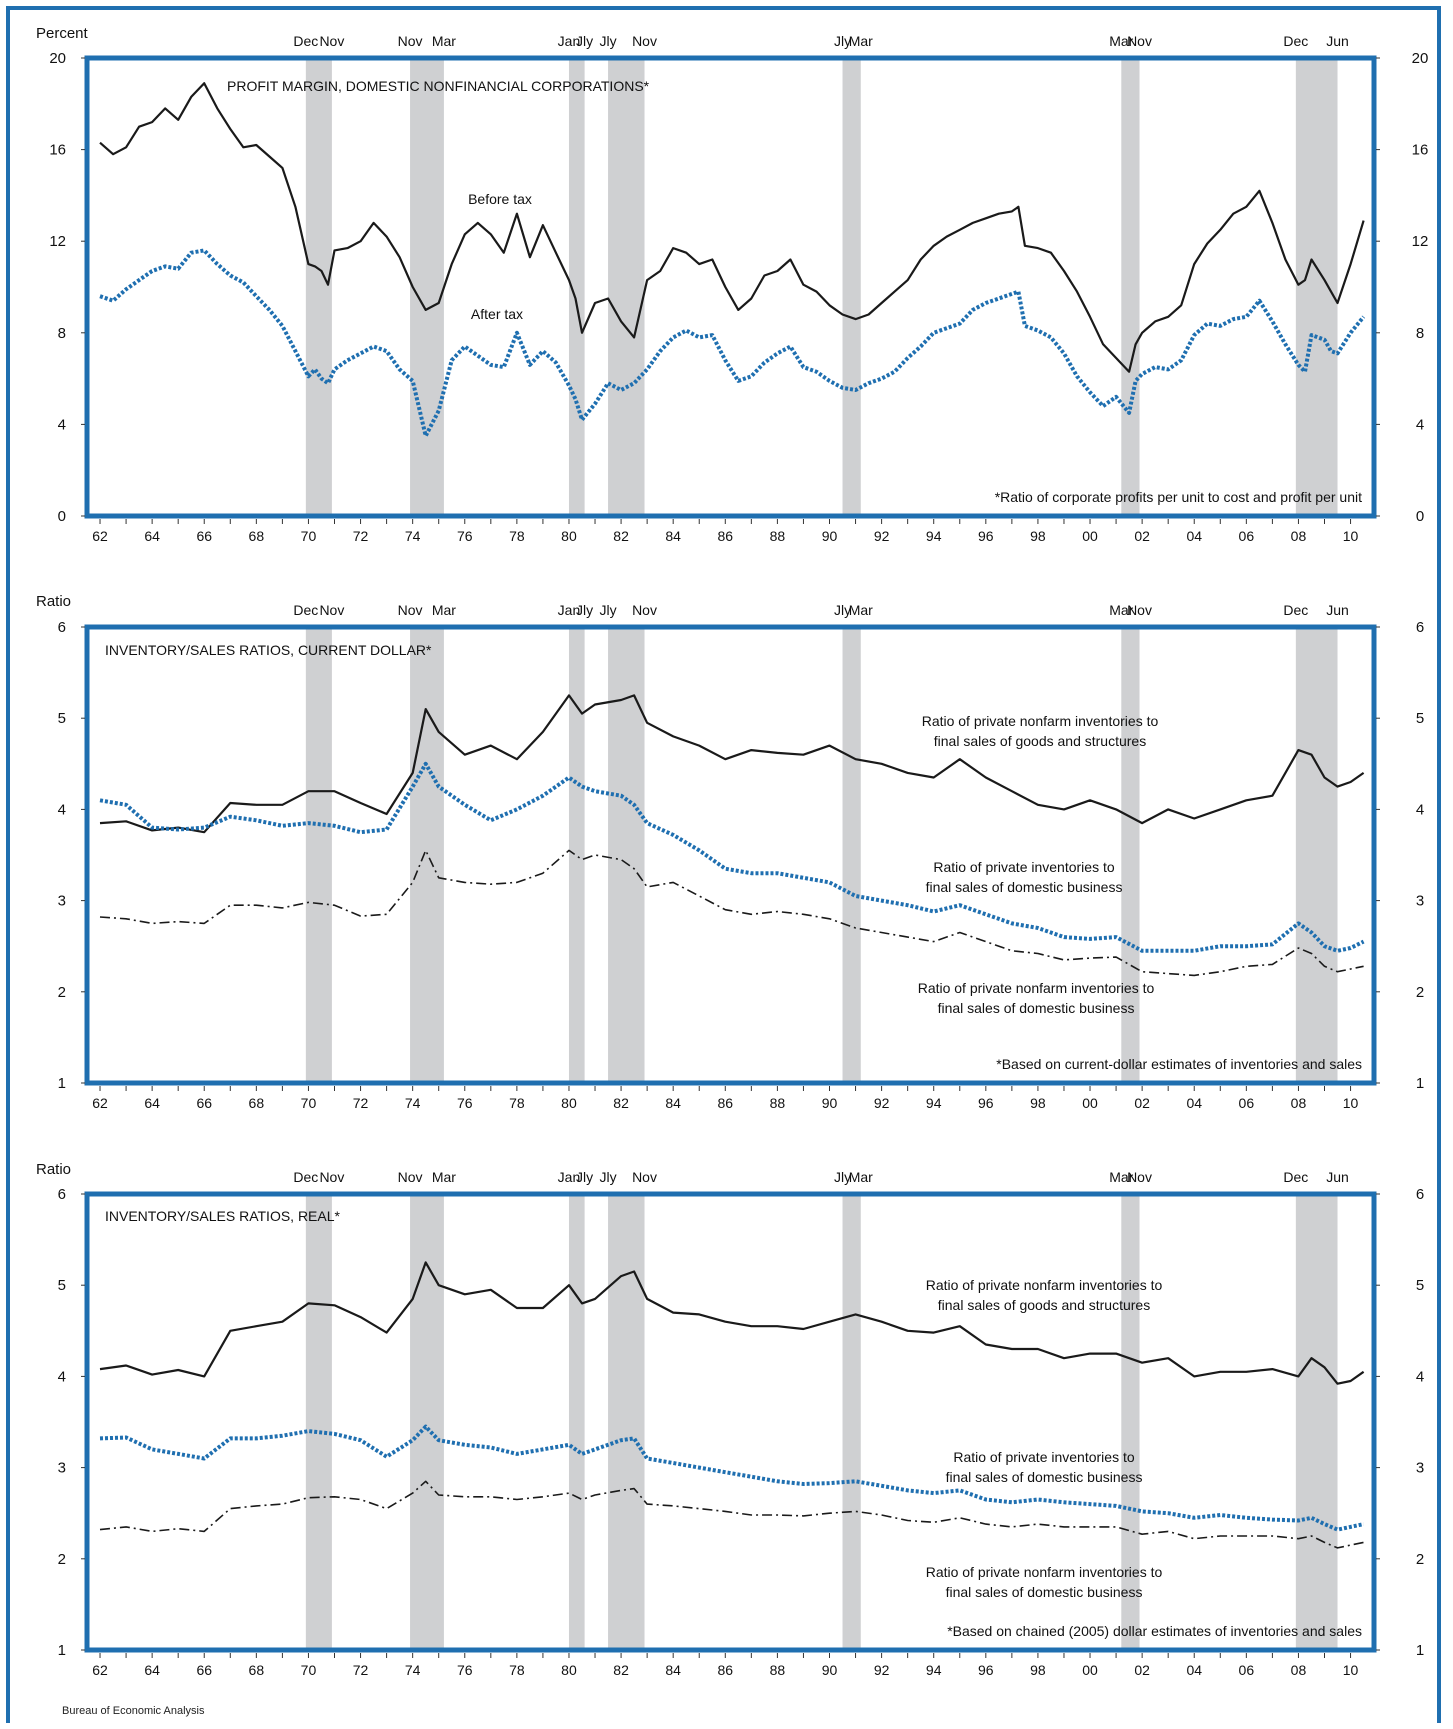 The width and height of the screenshot is (1453, 1729). What do you see at coordinates (1036, 1008) in the screenshot?
I see `series-label: final sales of domestic business` at bounding box center [1036, 1008].